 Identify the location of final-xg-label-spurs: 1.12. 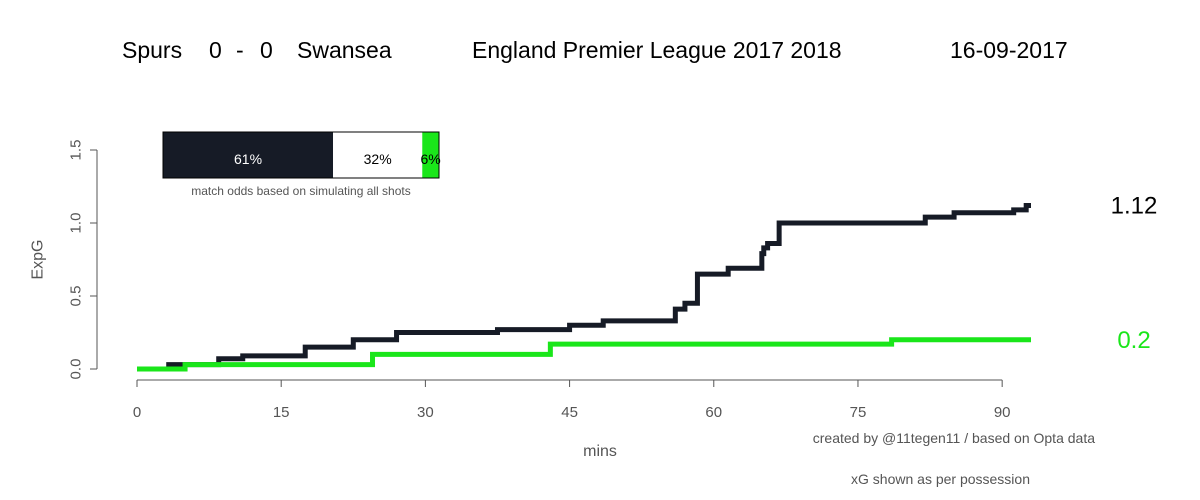
(1134, 205).